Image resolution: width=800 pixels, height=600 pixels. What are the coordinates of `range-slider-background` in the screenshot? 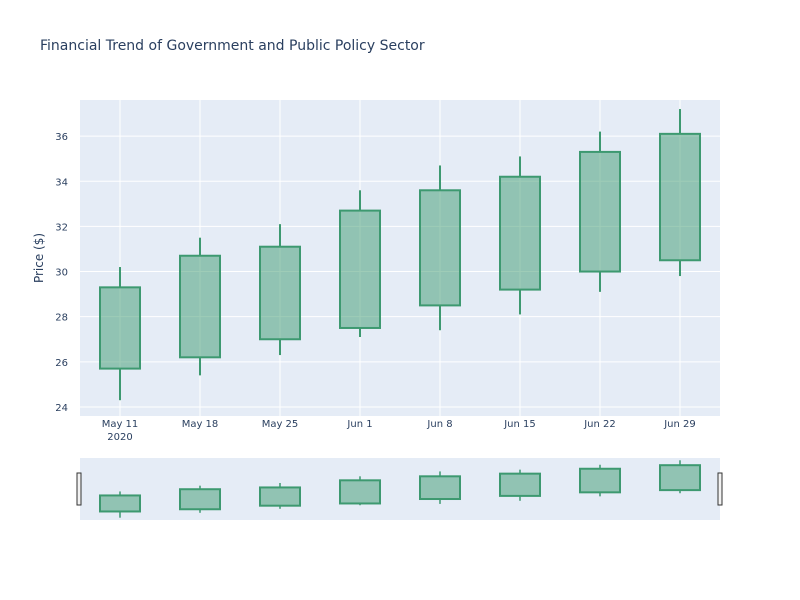 It's located at (400, 489).